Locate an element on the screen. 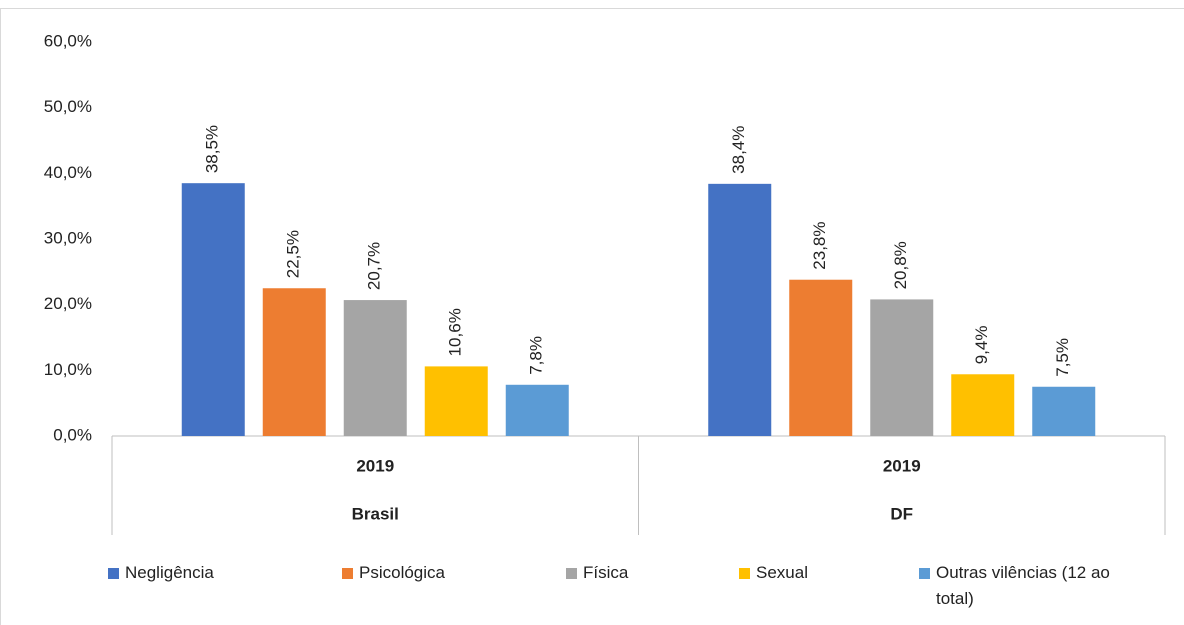 The image size is (1184, 625). legend-item: Outras vilências (12 ao total) is located at coordinates (1019, 586).